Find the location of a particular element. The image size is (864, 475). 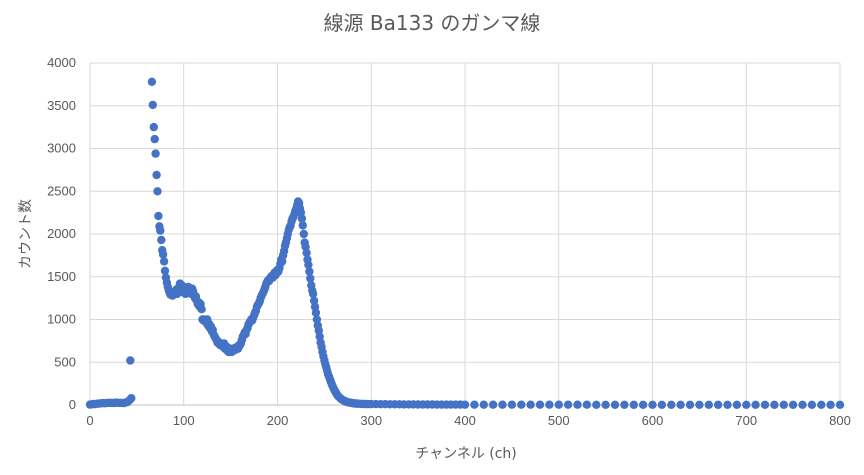

x-tick-label: 800 is located at coordinates (840, 420).